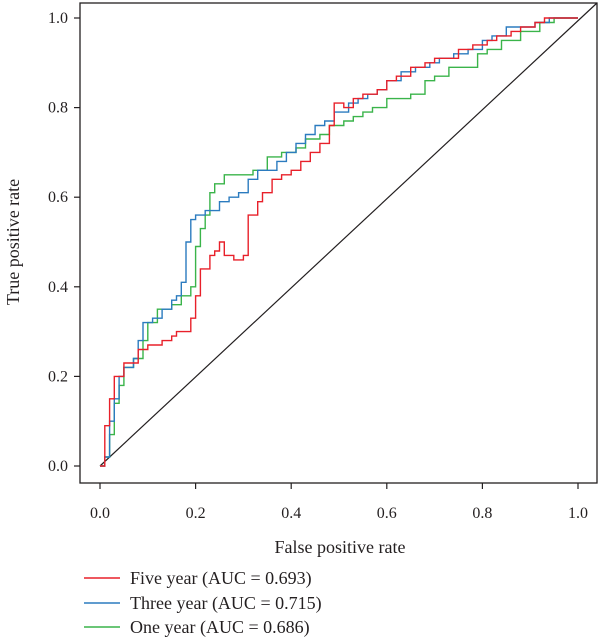  Describe the element at coordinates (226, 603) in the screenshot. I see `legend-label: Three year (AUC = 0.715)` at that location.